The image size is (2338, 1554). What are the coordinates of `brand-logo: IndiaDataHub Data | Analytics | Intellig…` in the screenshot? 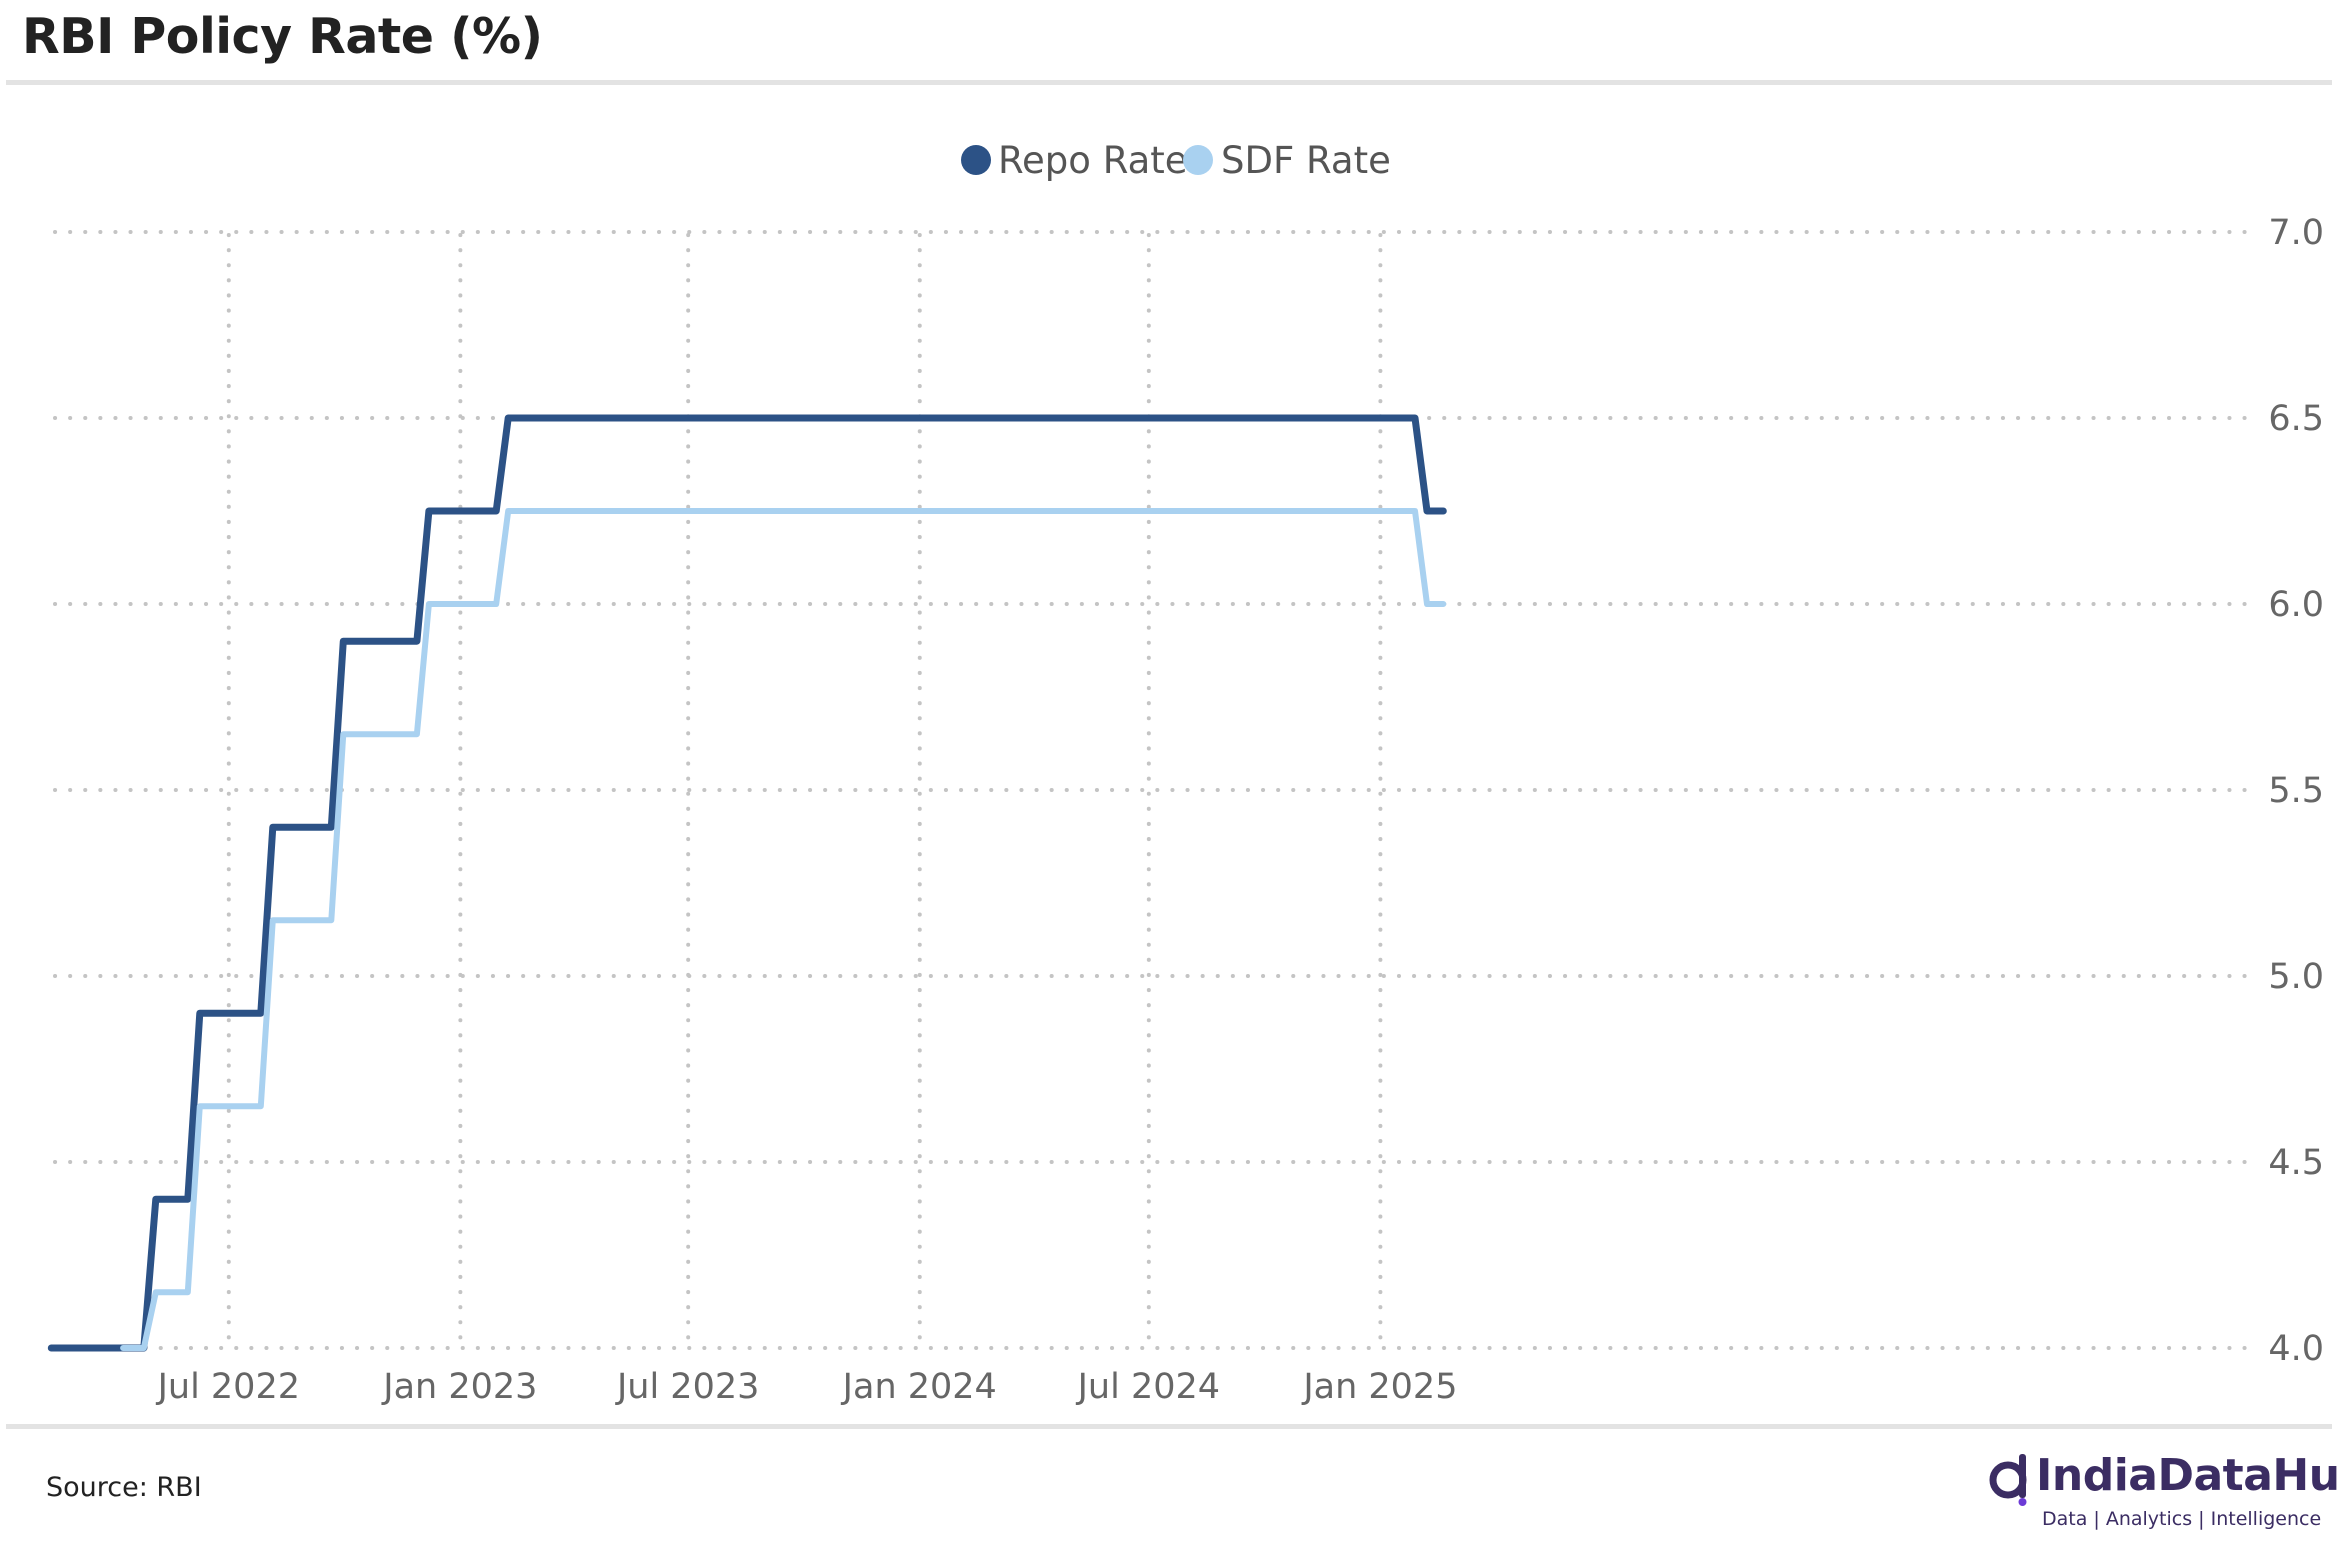 It's located at (2162, 1495).